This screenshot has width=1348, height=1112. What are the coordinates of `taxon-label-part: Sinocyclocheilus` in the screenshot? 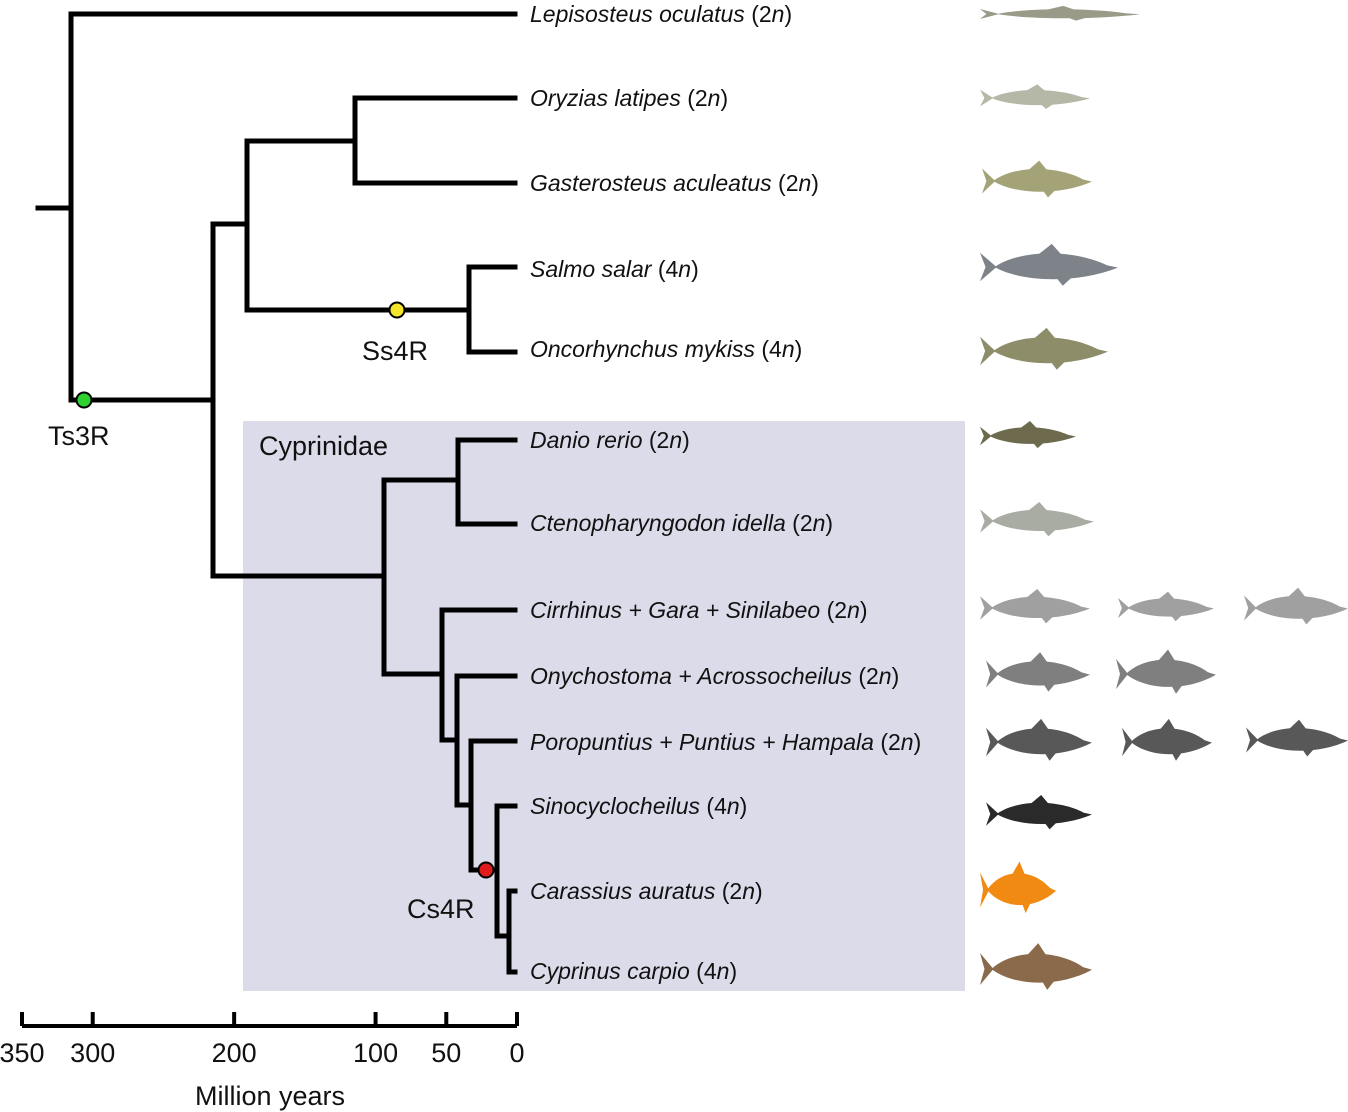 It's located at (615, 806).